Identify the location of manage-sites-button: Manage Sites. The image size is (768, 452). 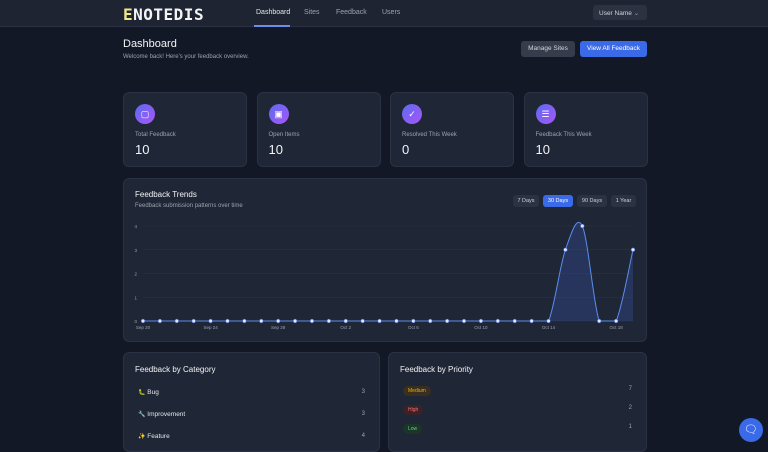
(548, 49).